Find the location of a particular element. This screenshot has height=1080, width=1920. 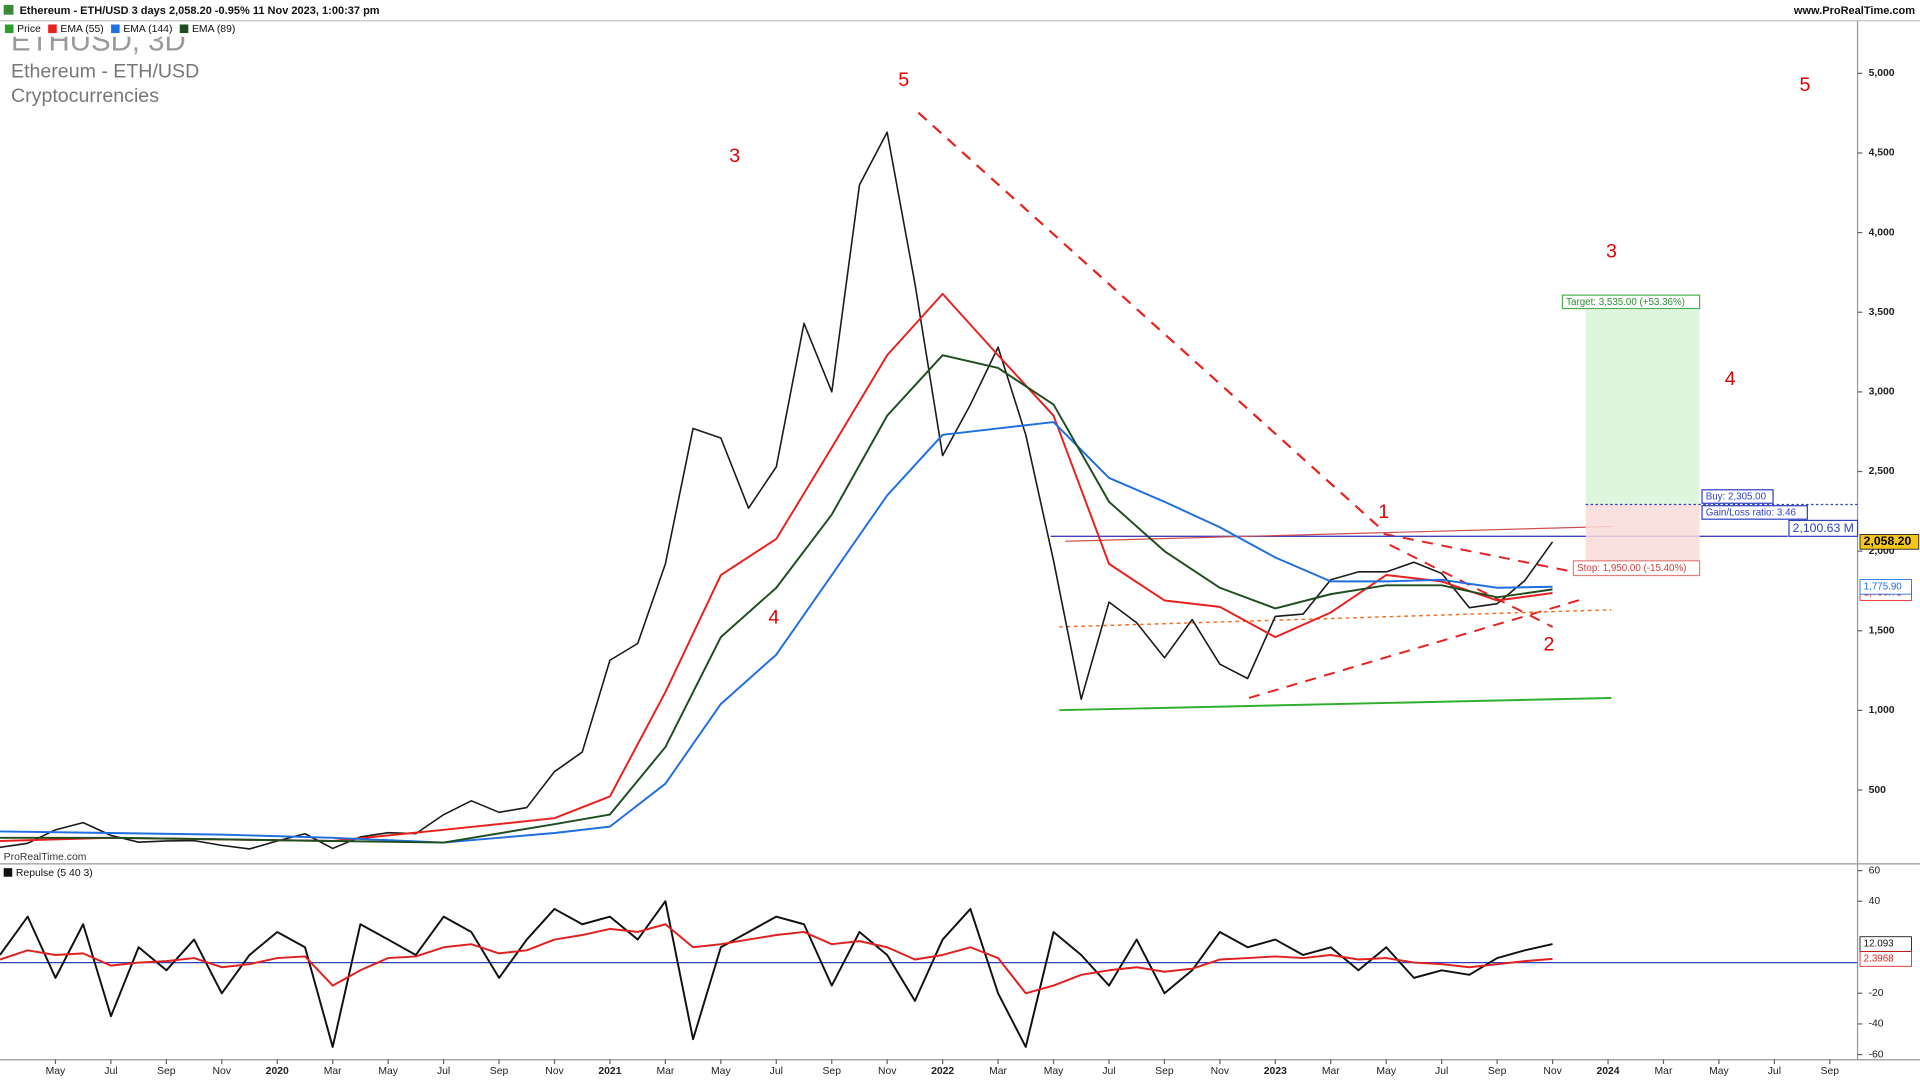

x-tick-label: 2020 is located at coordinates (277, 1071).